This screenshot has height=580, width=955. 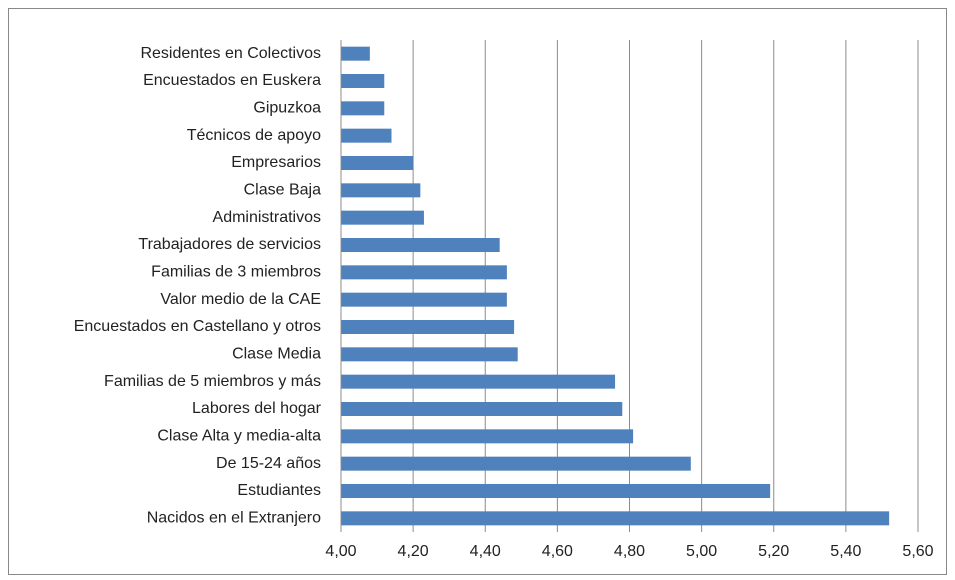 I want to click on y-tick-label: Clase Baja, so click(x=282, y=190).